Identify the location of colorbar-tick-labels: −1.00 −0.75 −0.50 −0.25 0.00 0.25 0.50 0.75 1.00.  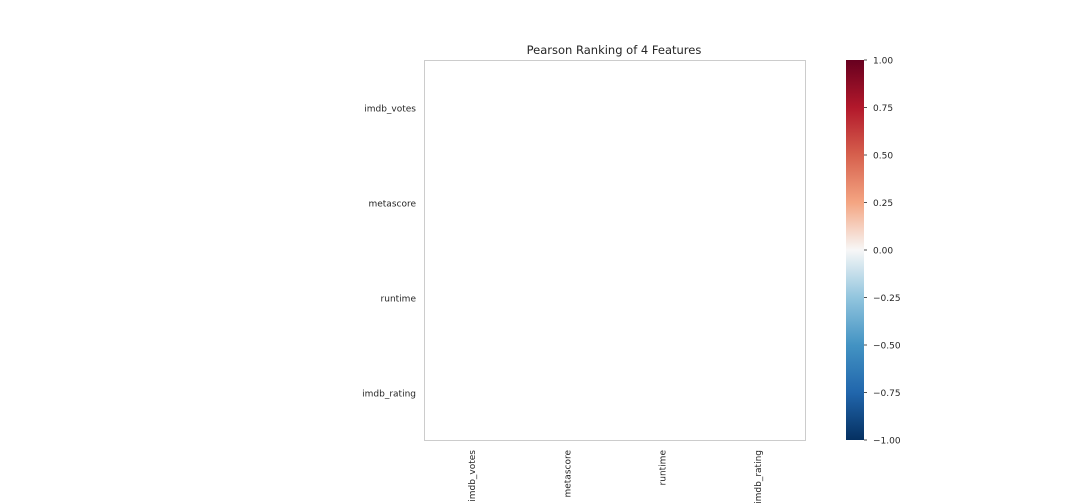
(882, 252).